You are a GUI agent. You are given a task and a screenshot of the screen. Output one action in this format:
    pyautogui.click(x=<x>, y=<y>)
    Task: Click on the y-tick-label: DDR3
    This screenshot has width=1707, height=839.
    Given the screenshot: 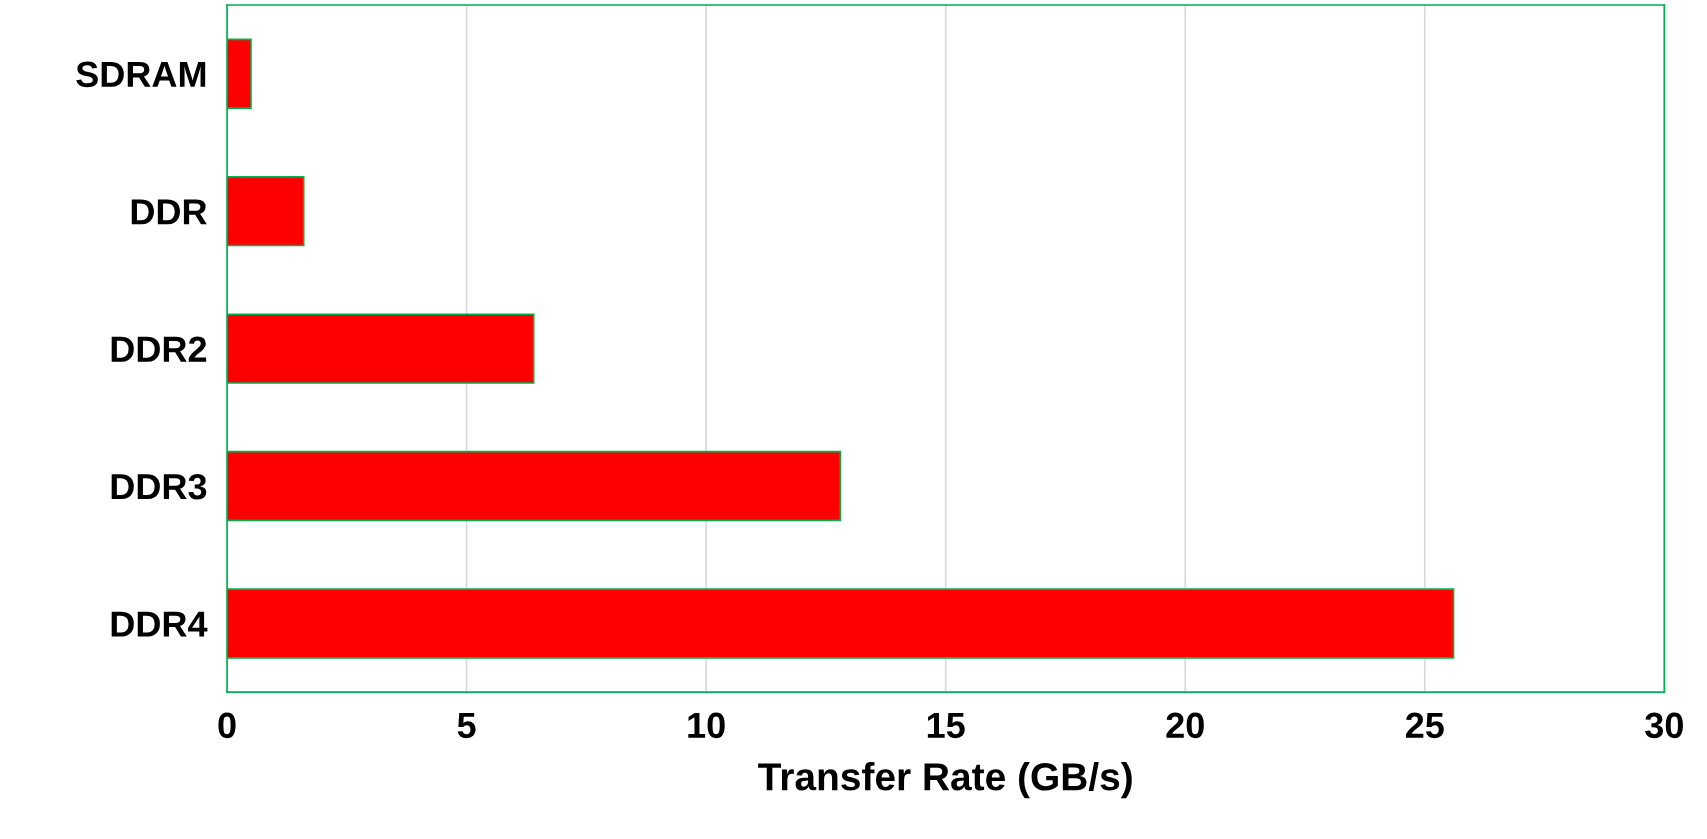 What is the action you would take?
    pyautogui.click(x=159, y=486)
    